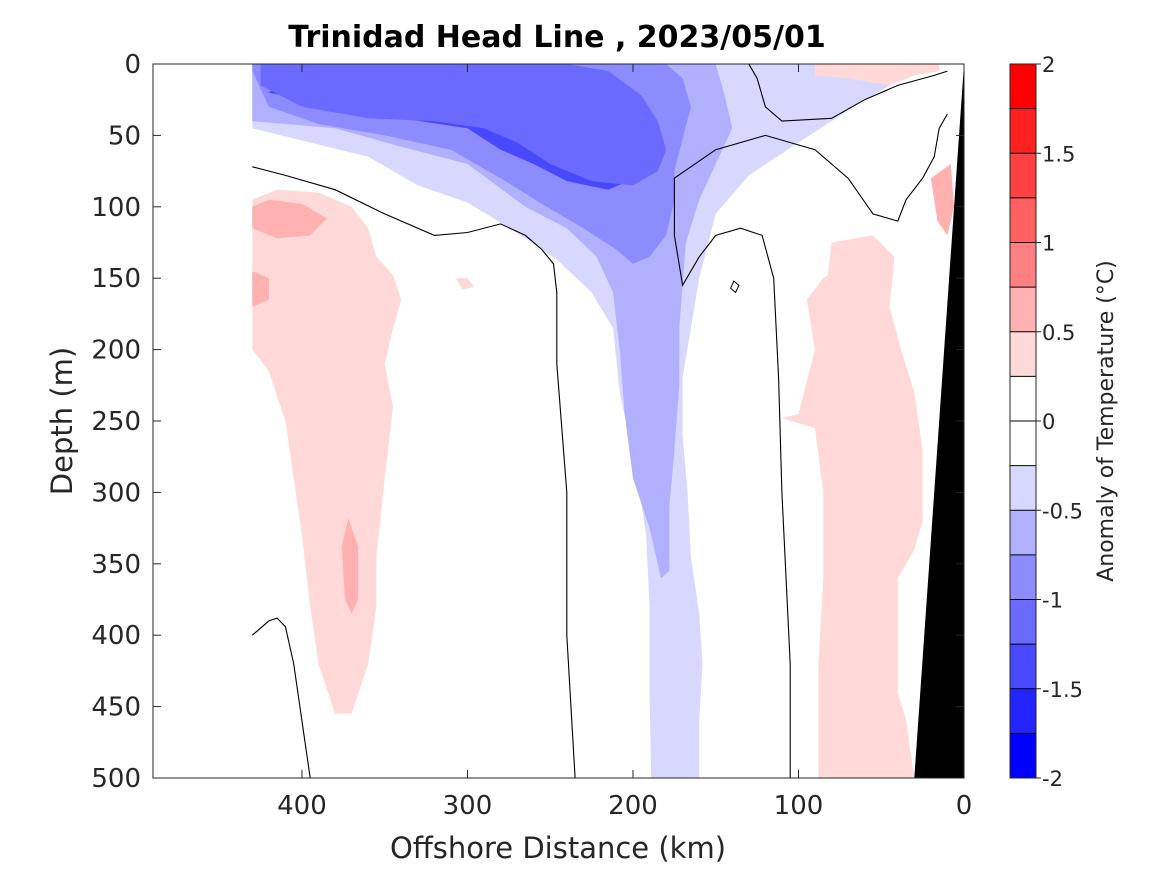 This screenshot has width=1167, height=875. What do you see at coordinates (116, 279) in the screenshot?
I see `y-tick-label: 150` at bounding box center [116, 279].